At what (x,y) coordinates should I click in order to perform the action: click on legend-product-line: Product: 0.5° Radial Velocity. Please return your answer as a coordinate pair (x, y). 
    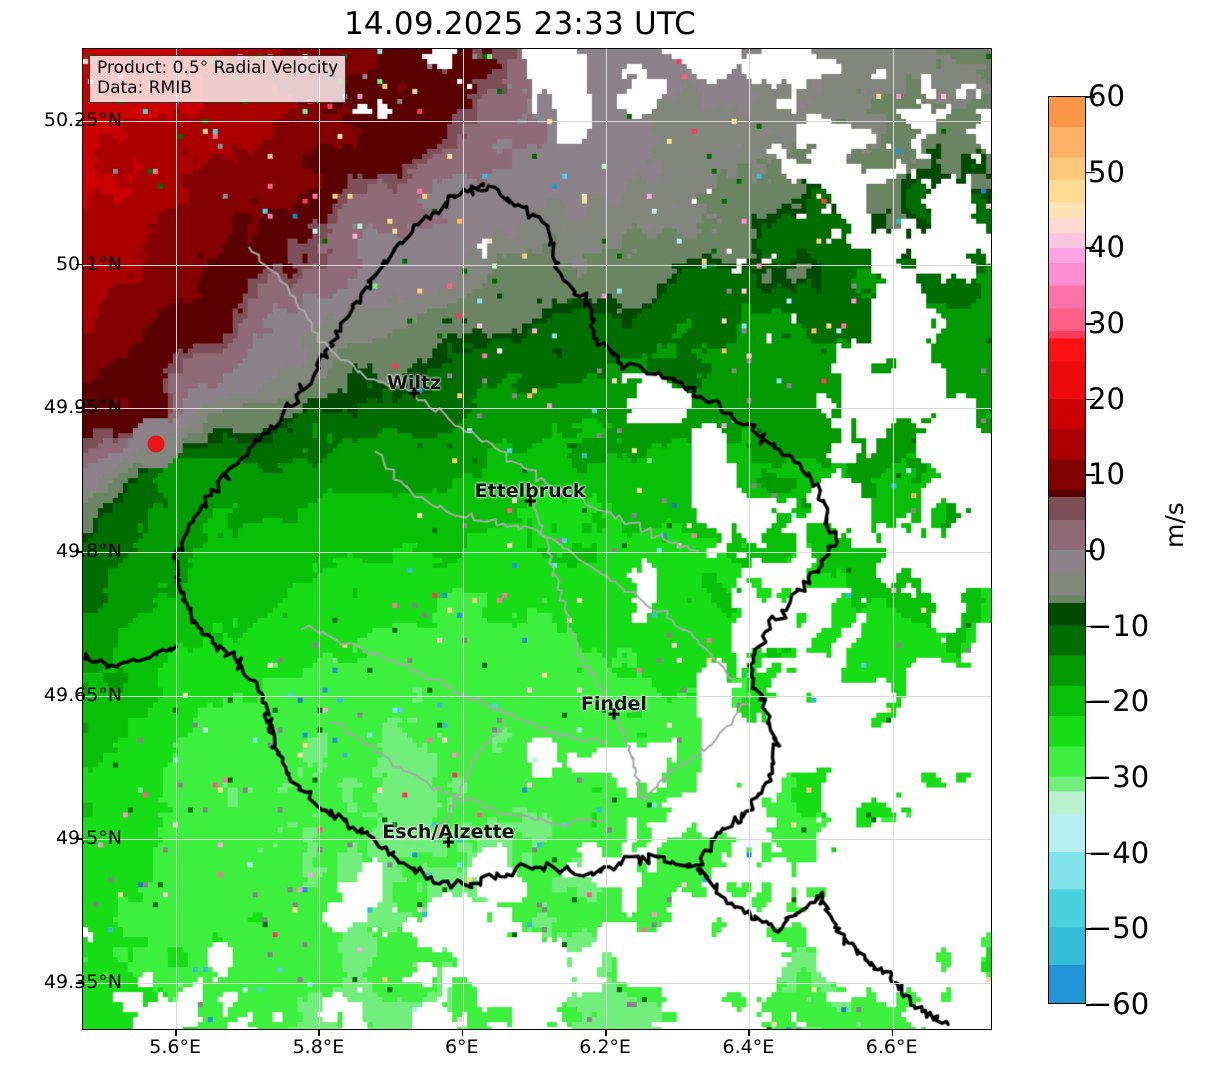
    Looking at the image, I should click on (218, 68).